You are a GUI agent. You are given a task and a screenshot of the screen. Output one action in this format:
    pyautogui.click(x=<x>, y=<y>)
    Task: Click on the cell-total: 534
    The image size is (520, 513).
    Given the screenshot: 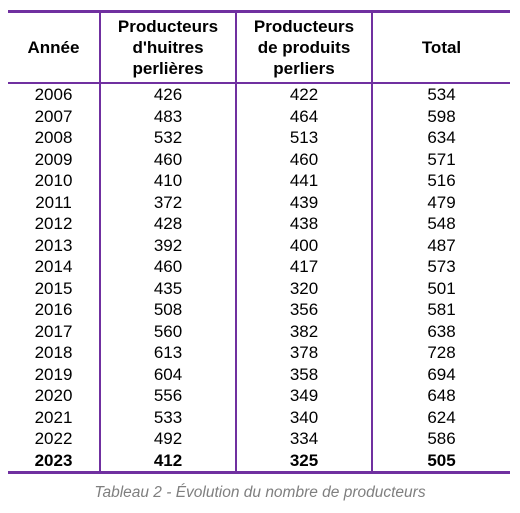 What is the action you would take?
    pyautogui.click(x=440, y=94)
    